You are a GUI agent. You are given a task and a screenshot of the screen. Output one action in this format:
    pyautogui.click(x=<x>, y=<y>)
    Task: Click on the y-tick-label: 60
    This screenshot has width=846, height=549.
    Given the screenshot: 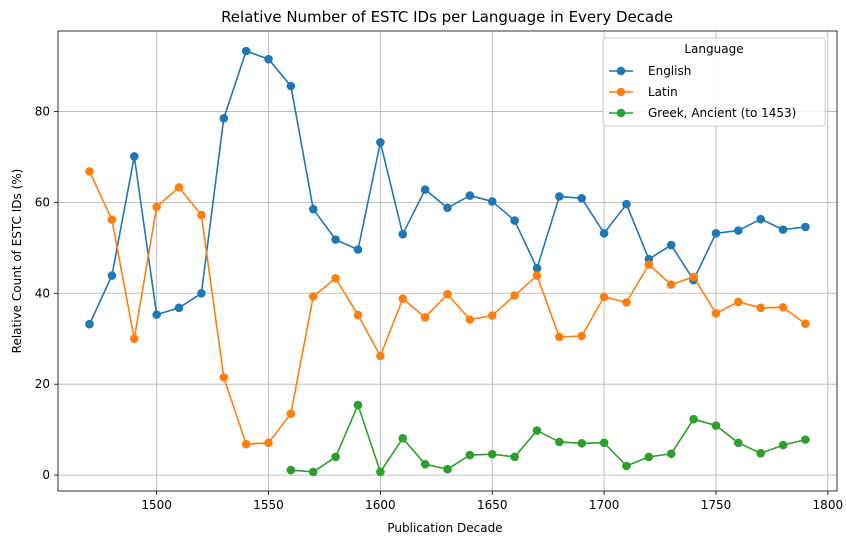 What is the action you would take?
    pyautogui.click(x=42, y=202)
    